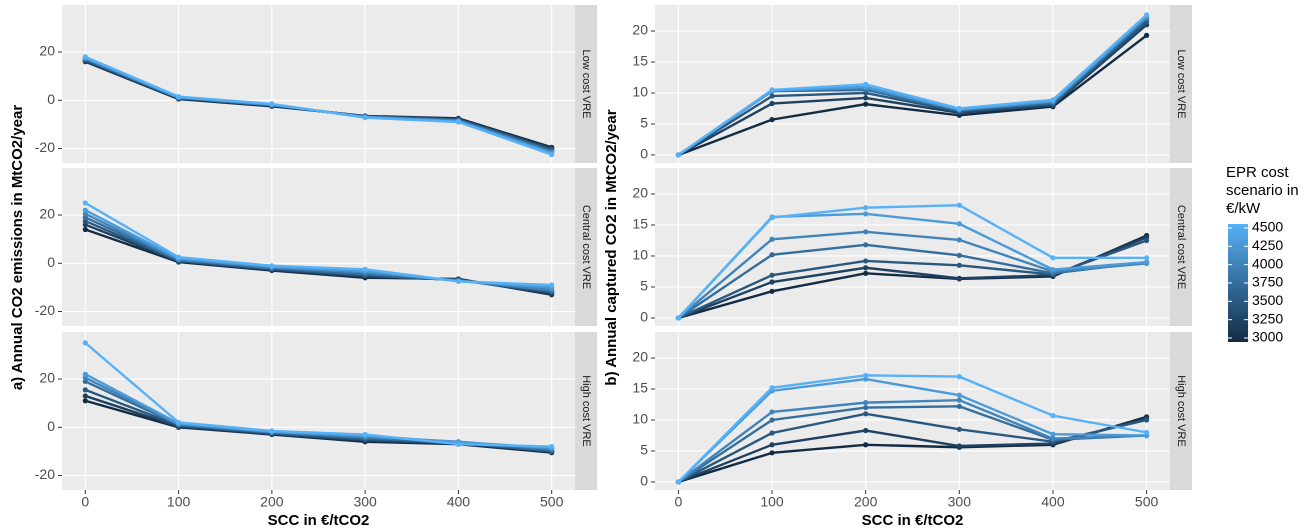 The image size is (1309, 531). What do you see at coordinates (1267, 263) in the screenshot?
I see `colorbar-label: 4000` at bounding box center [1267, 263].